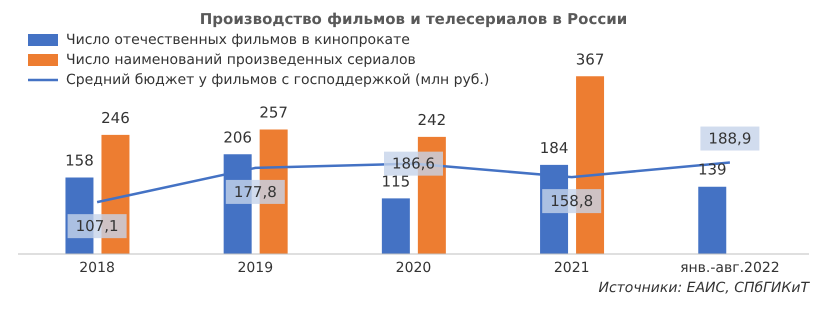 The width and height of the screenshot is (827, 321). I want to click on text: Источники: ЕАИС, СПбГИКиТ, so click(704, 288).